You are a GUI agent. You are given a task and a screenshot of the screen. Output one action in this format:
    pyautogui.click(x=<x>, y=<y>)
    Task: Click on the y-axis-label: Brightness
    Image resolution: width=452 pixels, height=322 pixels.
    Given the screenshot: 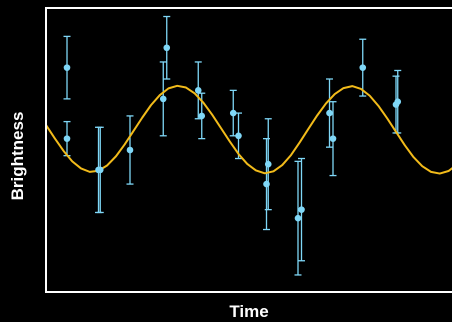 What is the action you would take?
    pyautogui.click(x=17, y=156)
    